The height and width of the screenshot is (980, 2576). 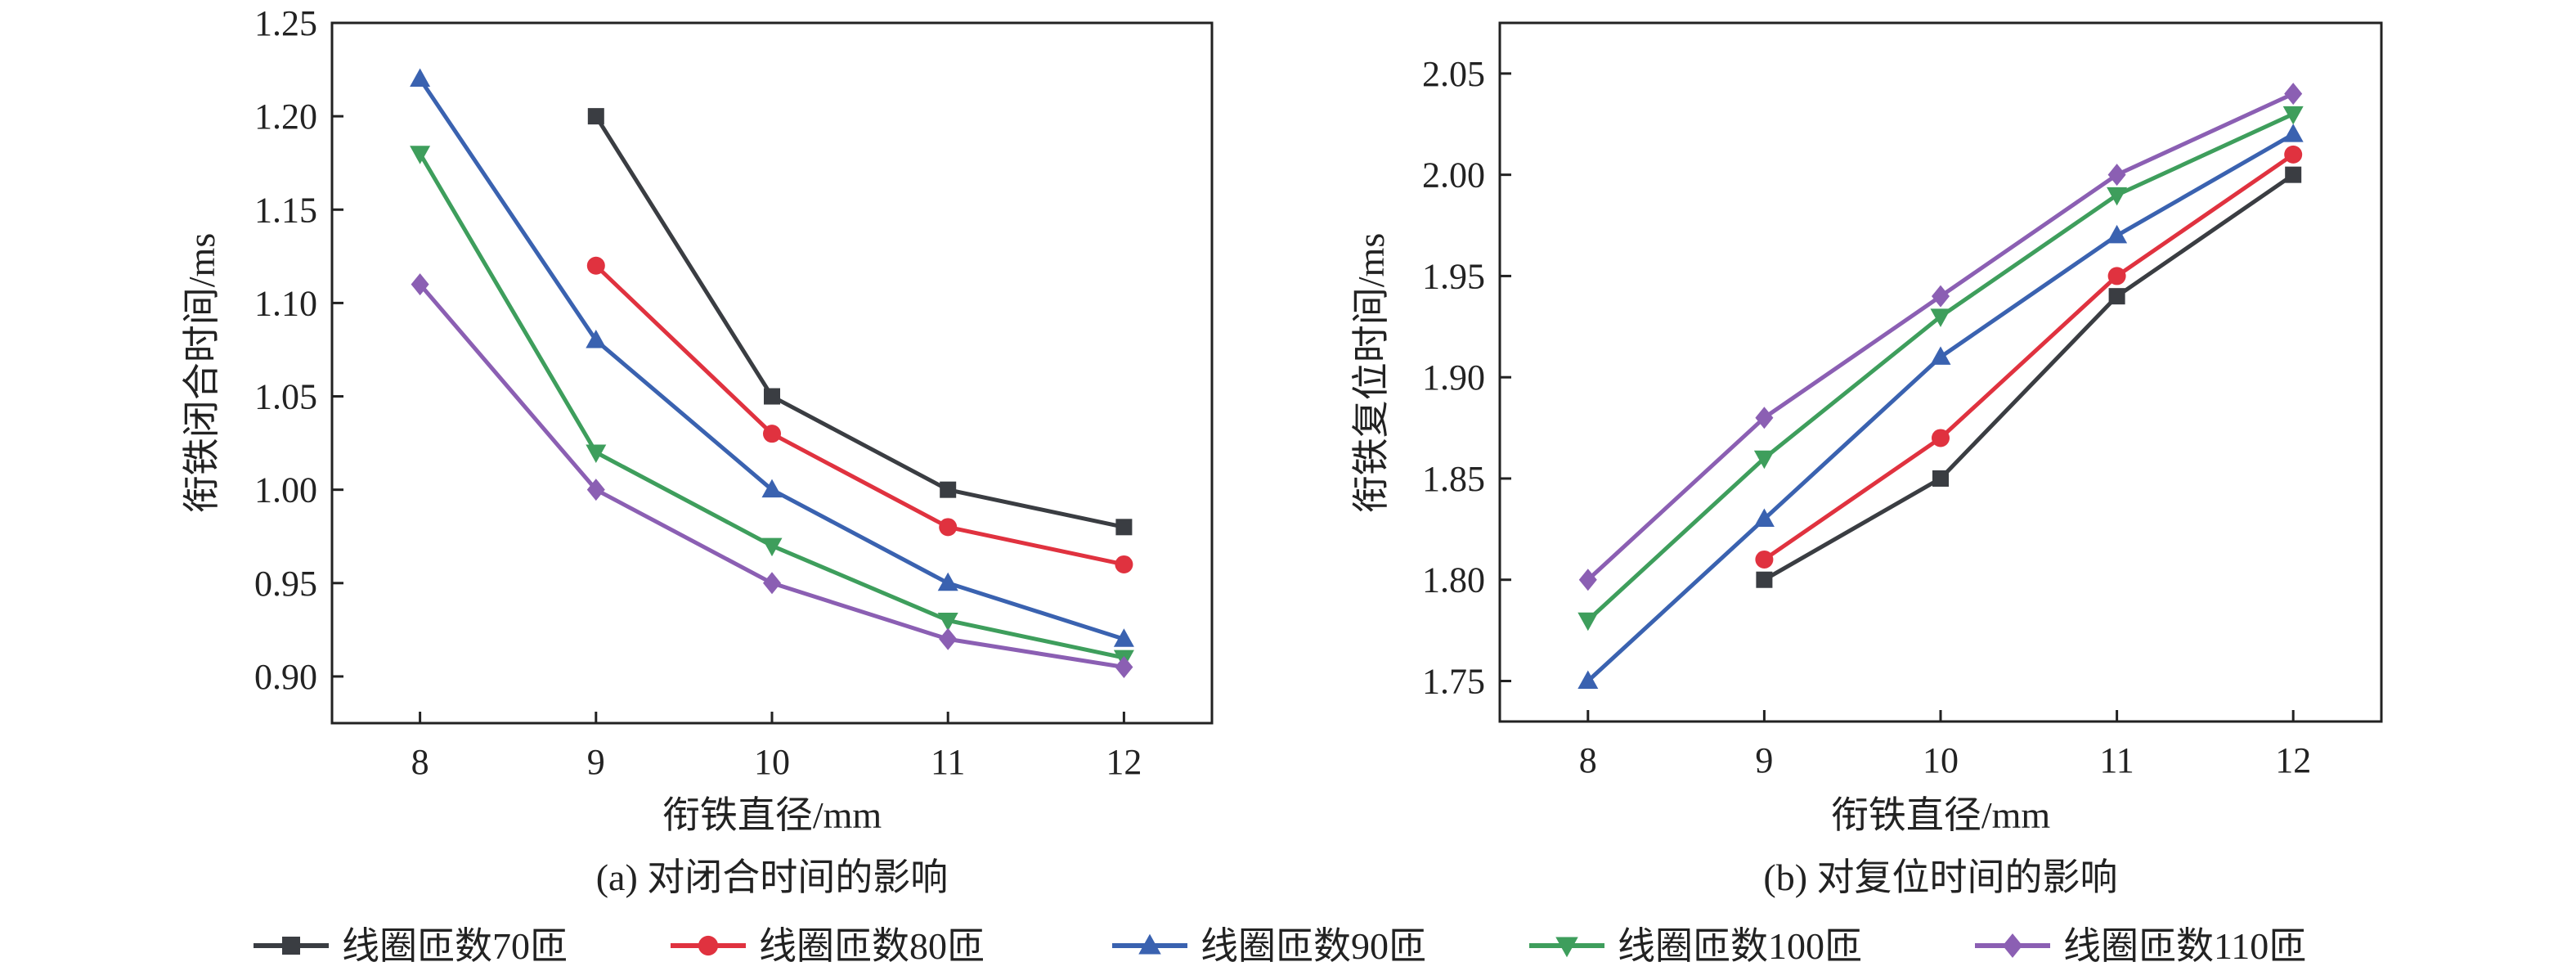 What do you see at coordinates (420, 762) in the screenshot?
I see `x-tick-label-a: 8` at bounding box center [420, 762].